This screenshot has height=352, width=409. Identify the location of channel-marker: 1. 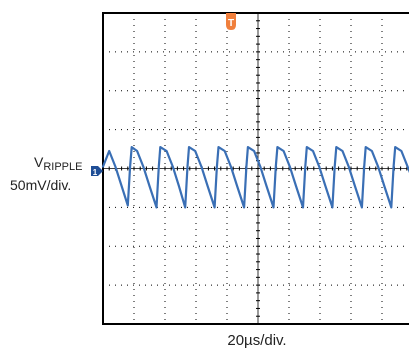
(97, 171).